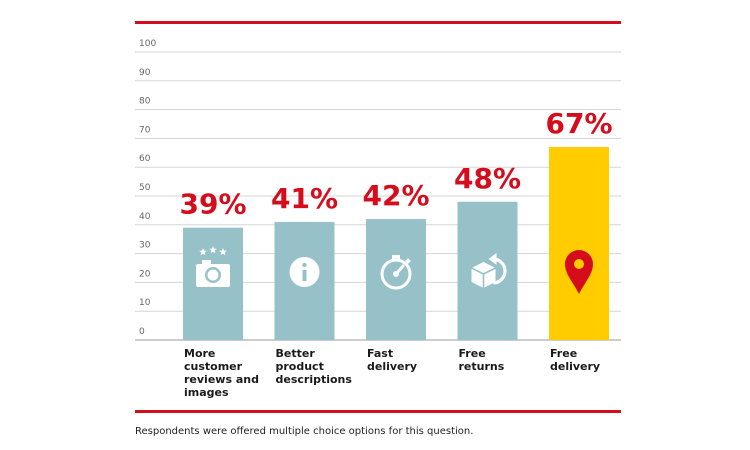 The width and height of the screenshot is (750, 450). I want to click on stopwatch-icon, so click(396, 272).